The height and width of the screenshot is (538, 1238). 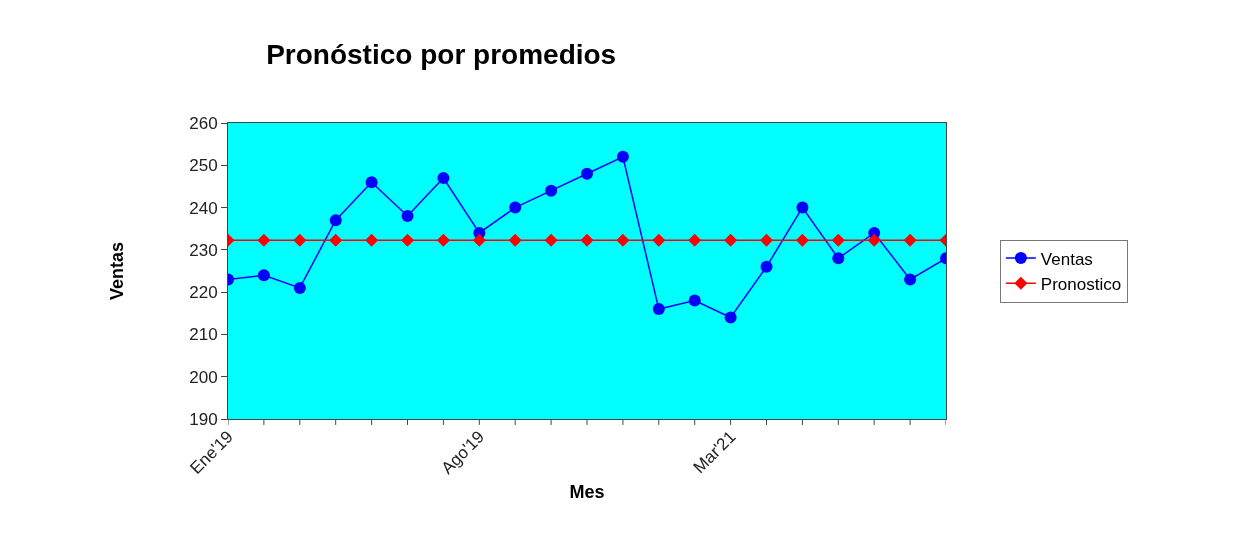 I want to click on y-tick-label: 250, so click(x=203, y=166).